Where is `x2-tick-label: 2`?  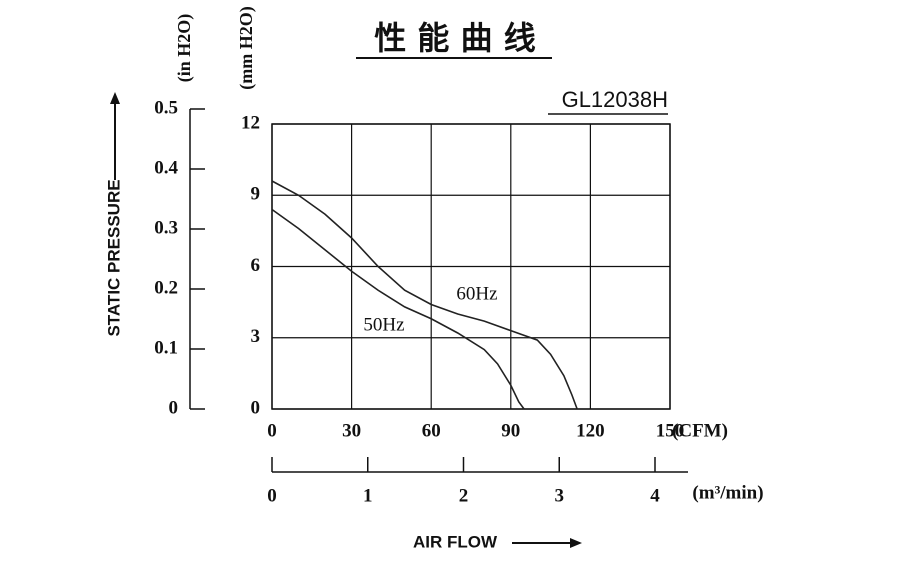
x2-tick-label: 2 is located at coordinates (464, 495).